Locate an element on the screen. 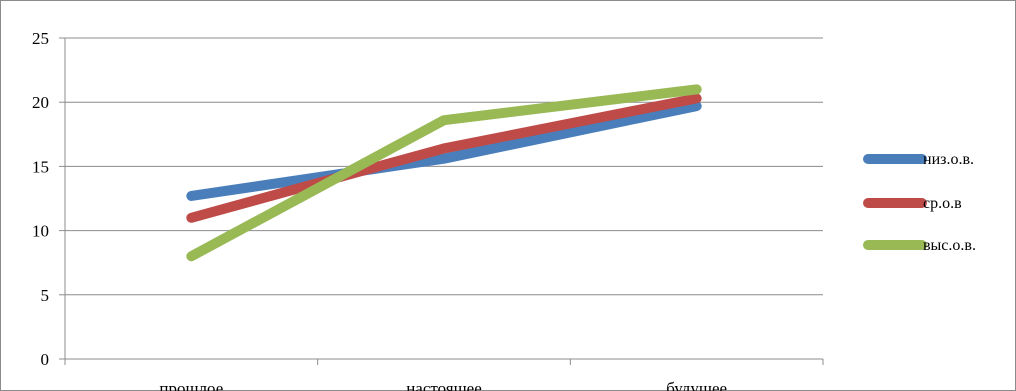 The image size is (1016, 391). y-tick-label: 20 is located at coordinates (40, 102).